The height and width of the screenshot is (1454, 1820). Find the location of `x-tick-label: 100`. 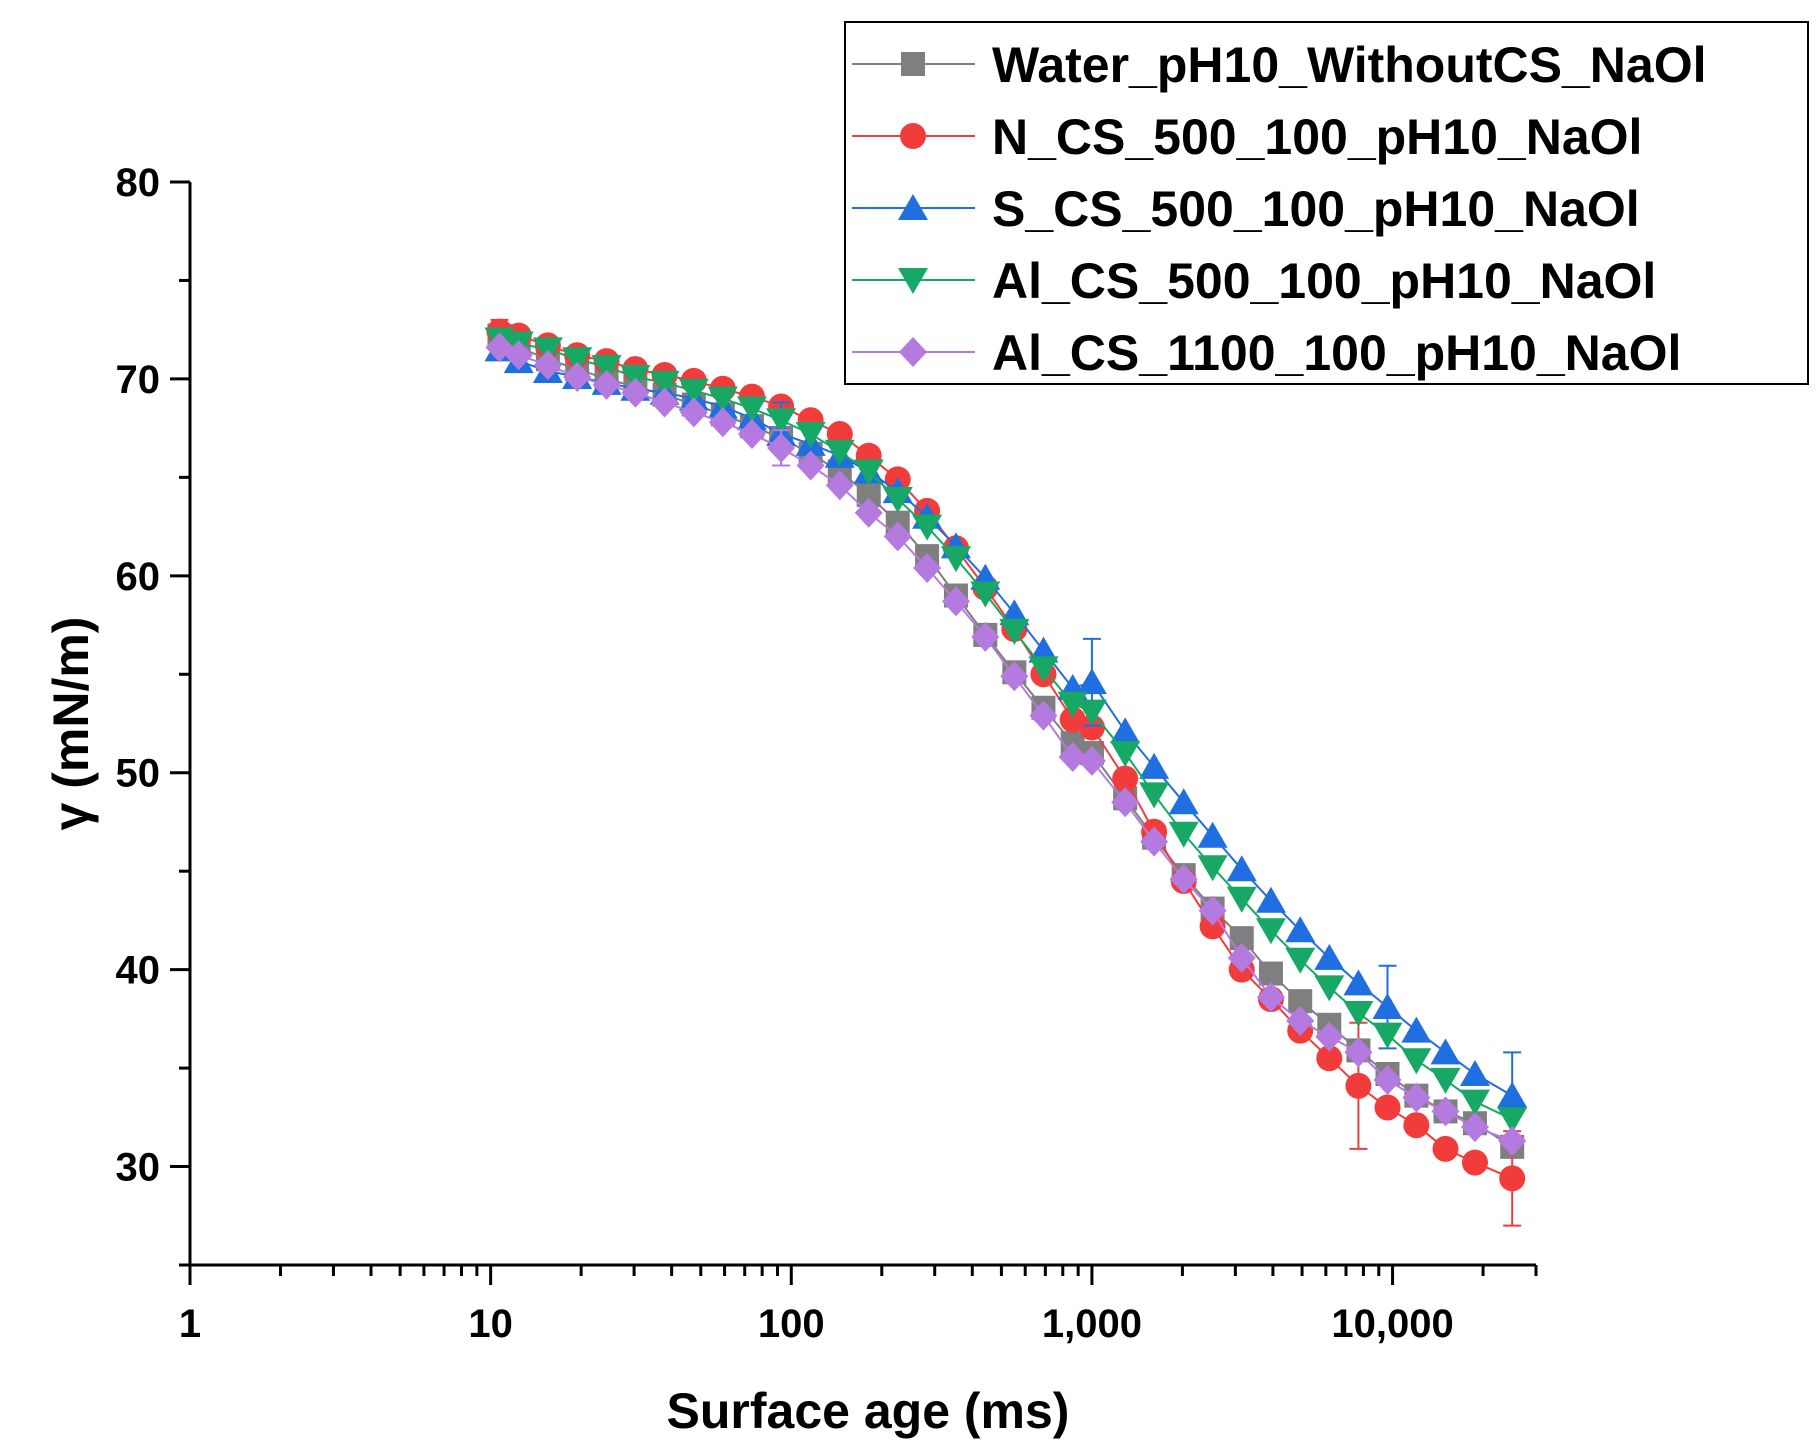

x-tick-label: 100 is located at coordinates (791, 1324).